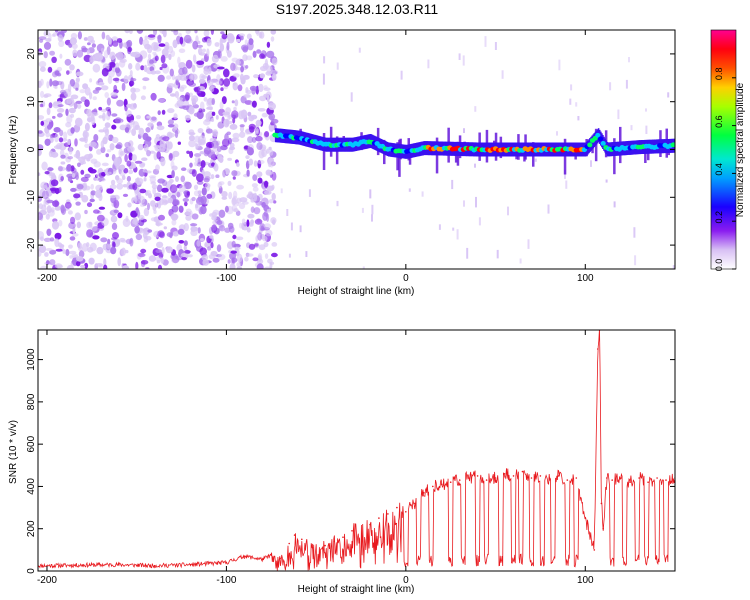  Describe the element at coordinates (31, 401) in the screenshot. I see `y-tick-label: 800` at that location.